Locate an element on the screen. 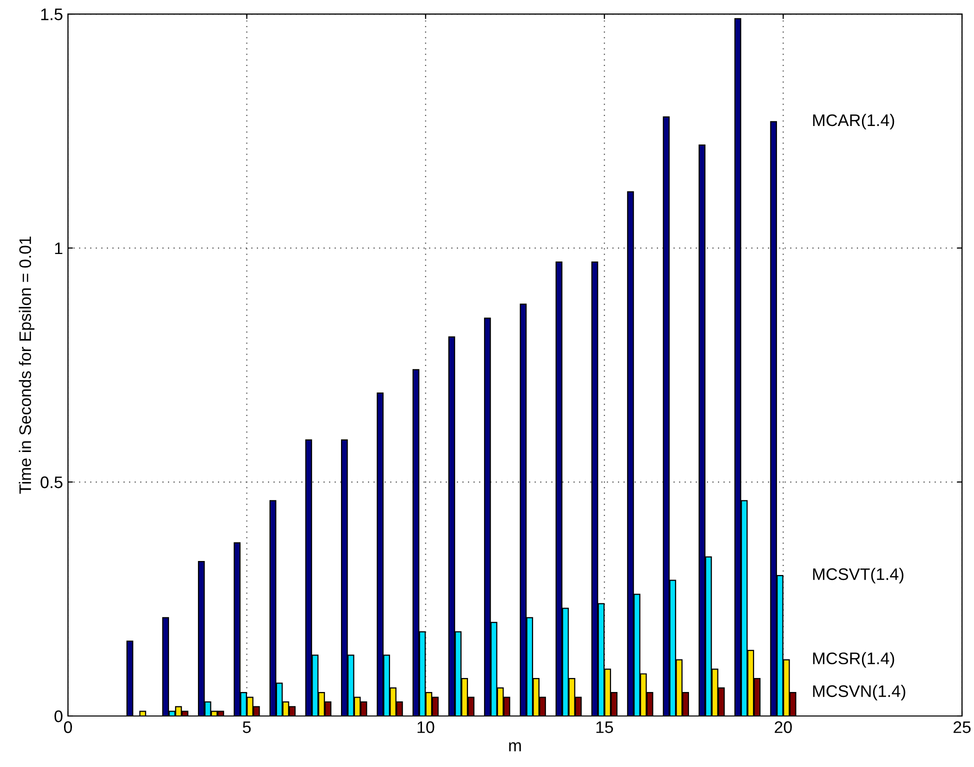 The image size is (974, 767). x-axis-title: m is located at coordinates (515, 747).